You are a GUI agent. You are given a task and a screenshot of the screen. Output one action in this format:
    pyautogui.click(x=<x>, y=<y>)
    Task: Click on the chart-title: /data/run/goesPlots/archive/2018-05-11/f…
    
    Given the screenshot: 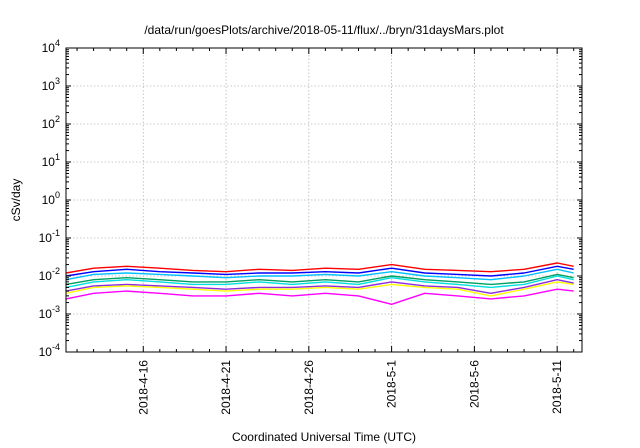 What is the action you would take?
    pyautogui.click(x=324, y=30)
    